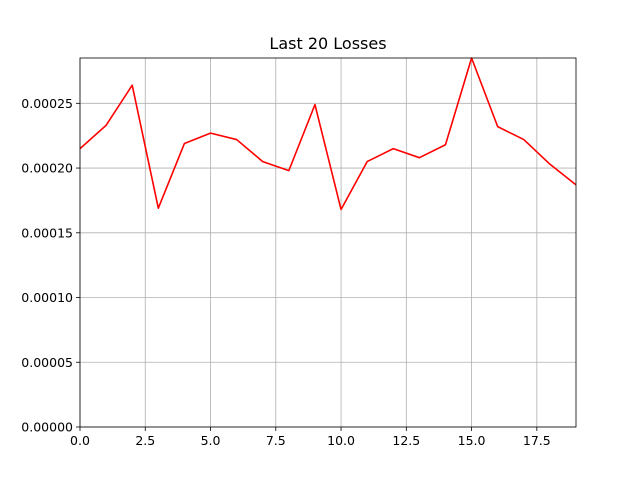  Describe the element at coordinates (47, 297) in the screenshot. I see `y-tick-label: 0.00010` at that location.